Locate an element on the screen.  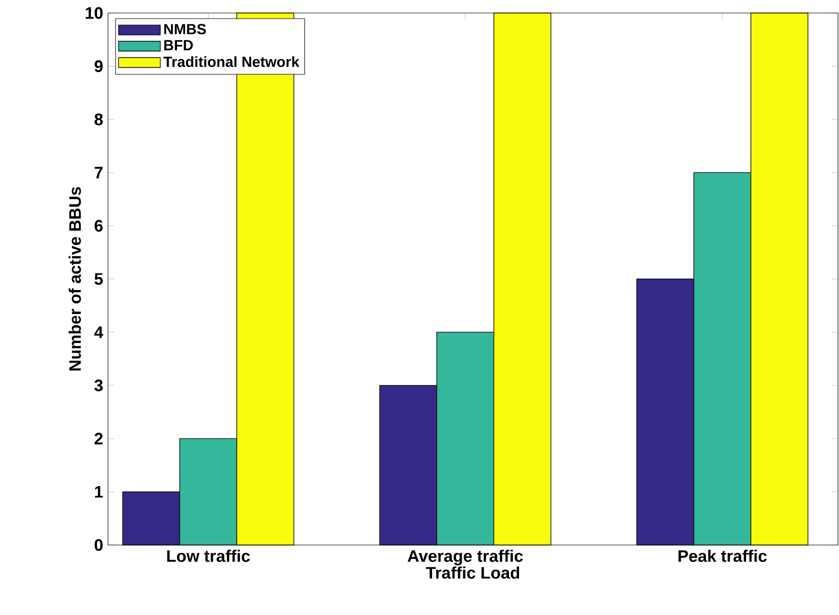
y-tick-label: 5 is located at coordinates (98, 279).